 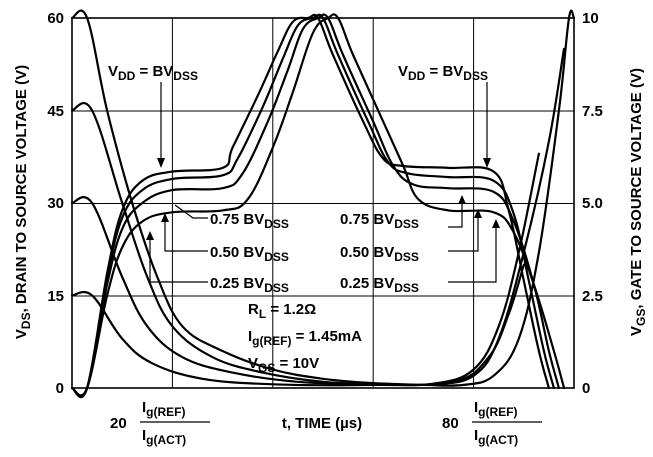 What do you see at coordinates (450, 423) in the screenshot?
I see `x-annotation-right-prefix: 80` at bounding box center [450, 423].